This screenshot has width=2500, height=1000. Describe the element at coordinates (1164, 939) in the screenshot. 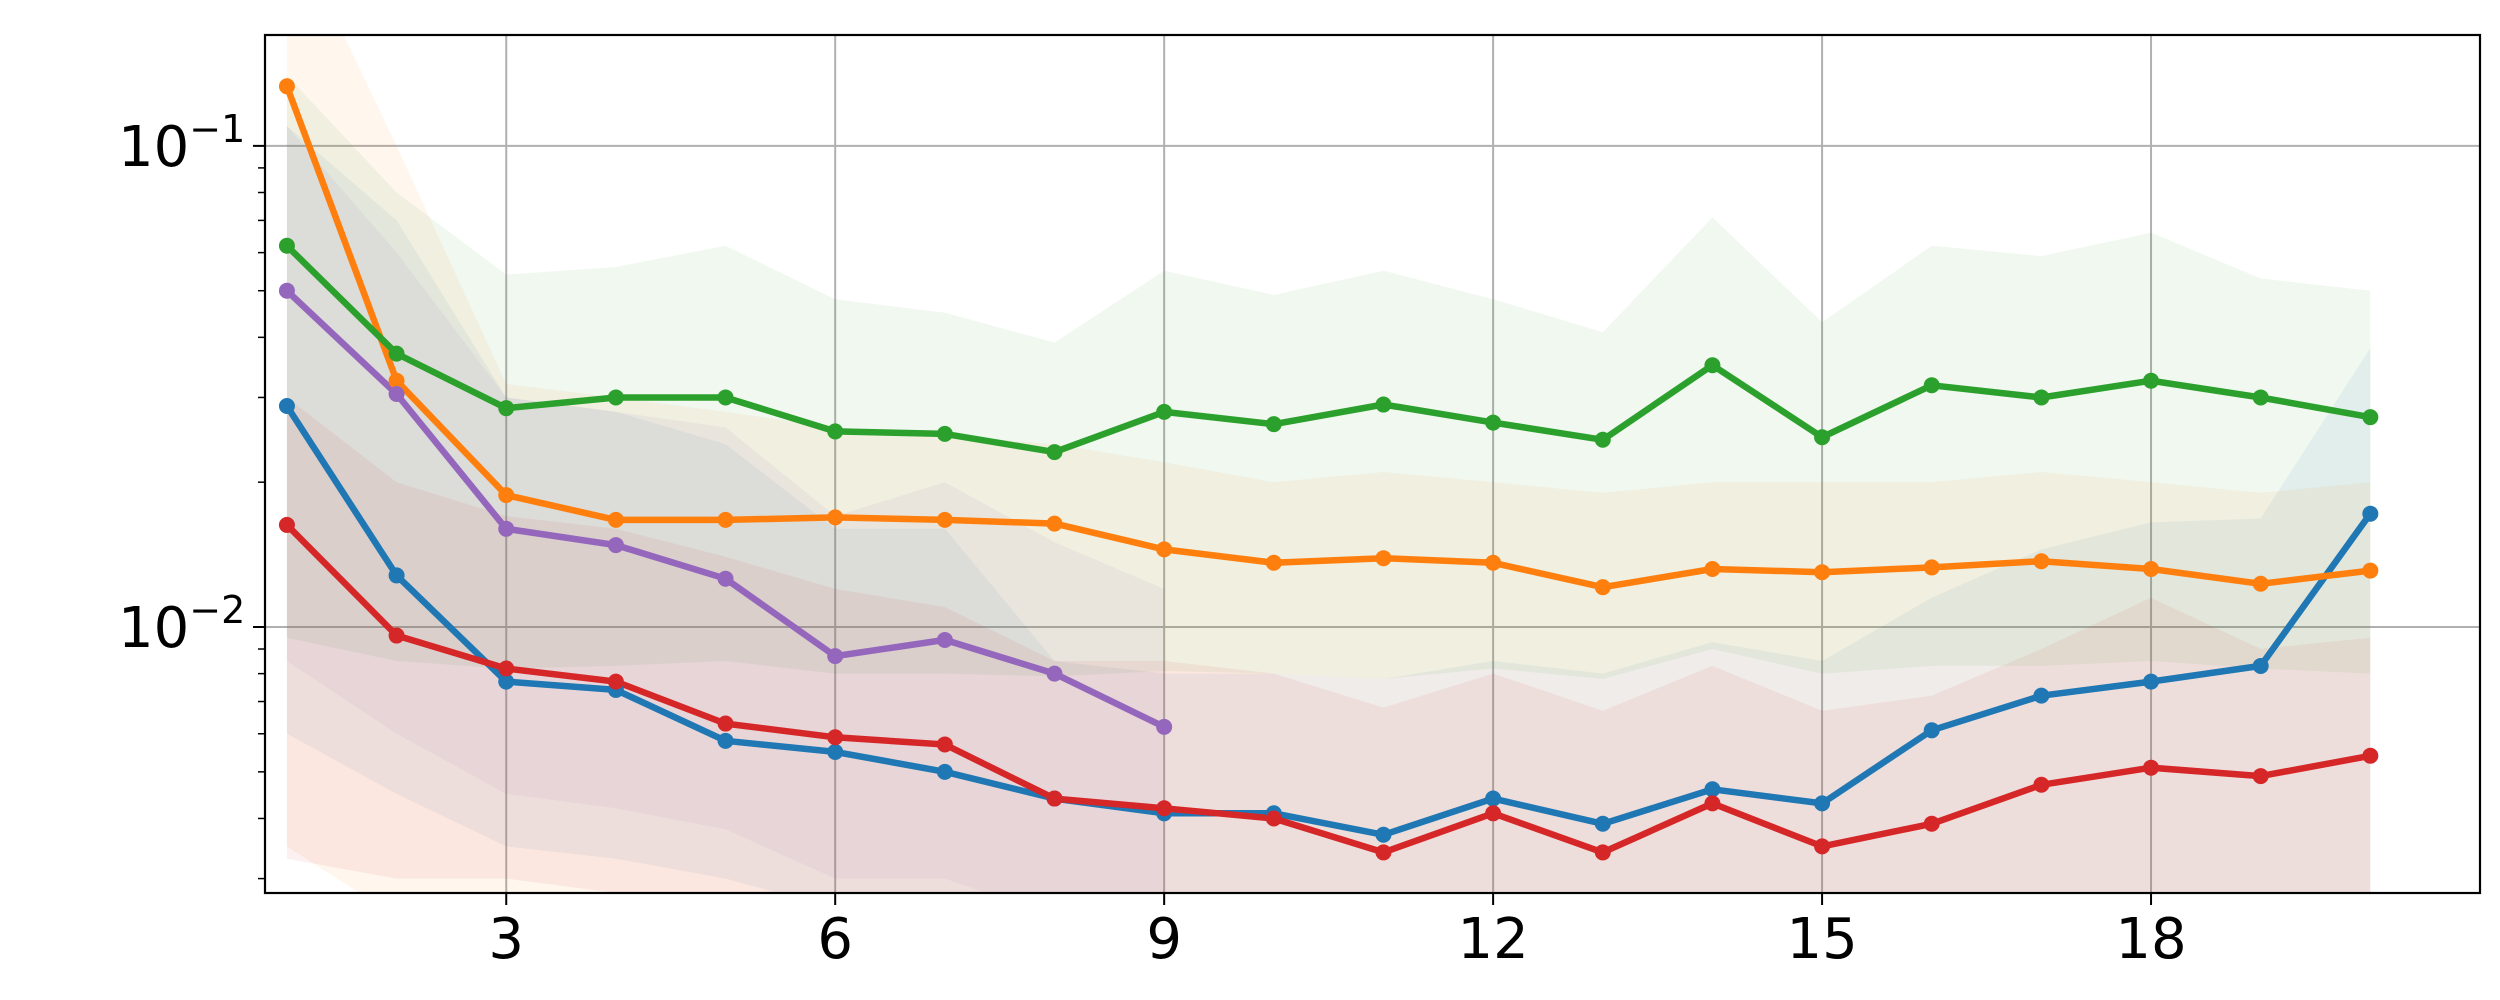

I see `x-tick-label: 9` at that location.